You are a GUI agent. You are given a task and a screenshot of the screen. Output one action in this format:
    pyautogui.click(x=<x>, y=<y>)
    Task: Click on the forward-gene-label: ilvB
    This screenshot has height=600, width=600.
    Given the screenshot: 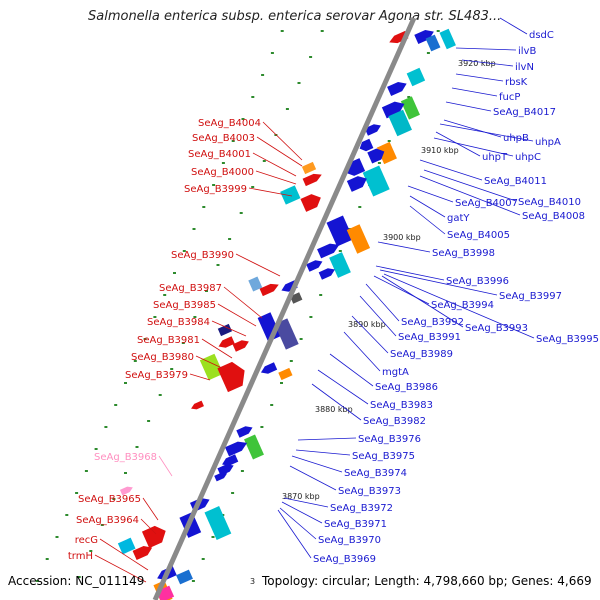 What is the action you would take?
    pyautogui.click(x=527, y=51)
    